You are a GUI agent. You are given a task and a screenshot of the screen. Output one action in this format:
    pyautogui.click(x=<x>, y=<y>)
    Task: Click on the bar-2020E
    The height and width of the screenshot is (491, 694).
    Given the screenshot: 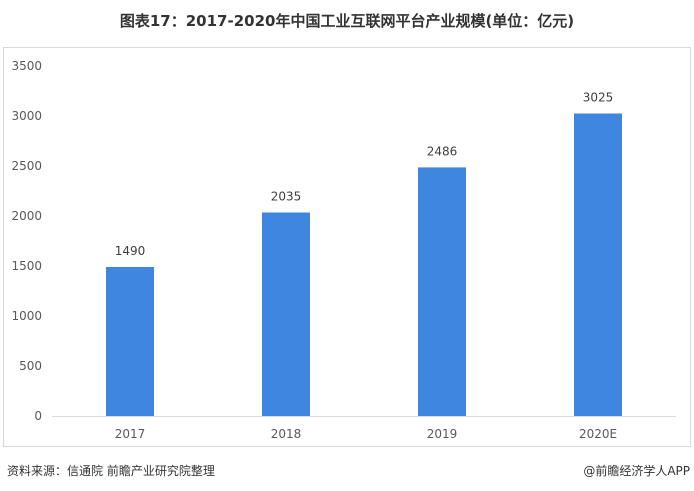 What is the action you would take?
    pyautogui.click(x=598, y=264)
    